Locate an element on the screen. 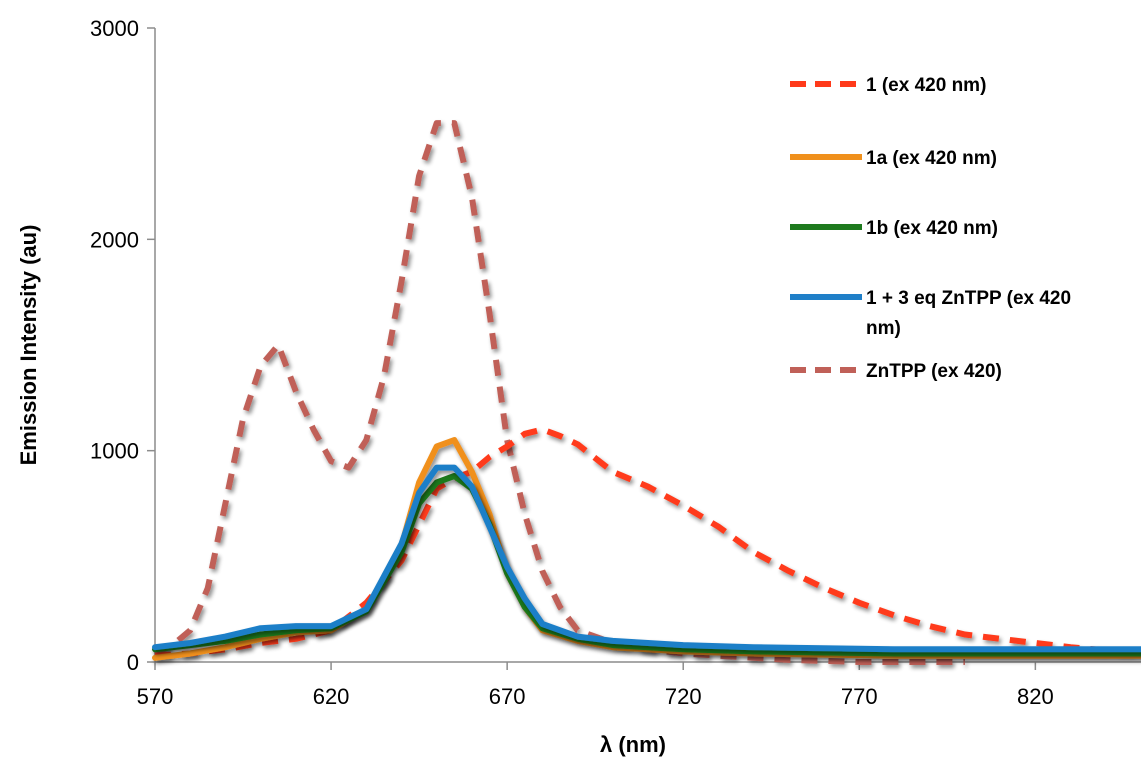  y-axis-label: Emission Intensity (au) is located at coordinates (28, 345).